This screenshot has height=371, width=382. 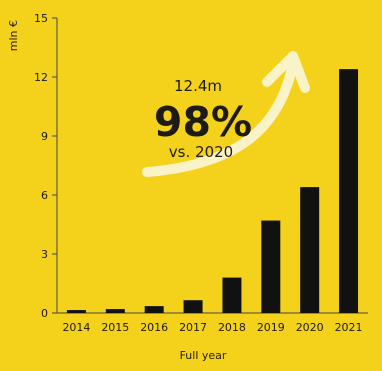 What do you see at coordinates (271, 266) in the screenshot?
I see `bar-2019` at bounding box center [271, 266].